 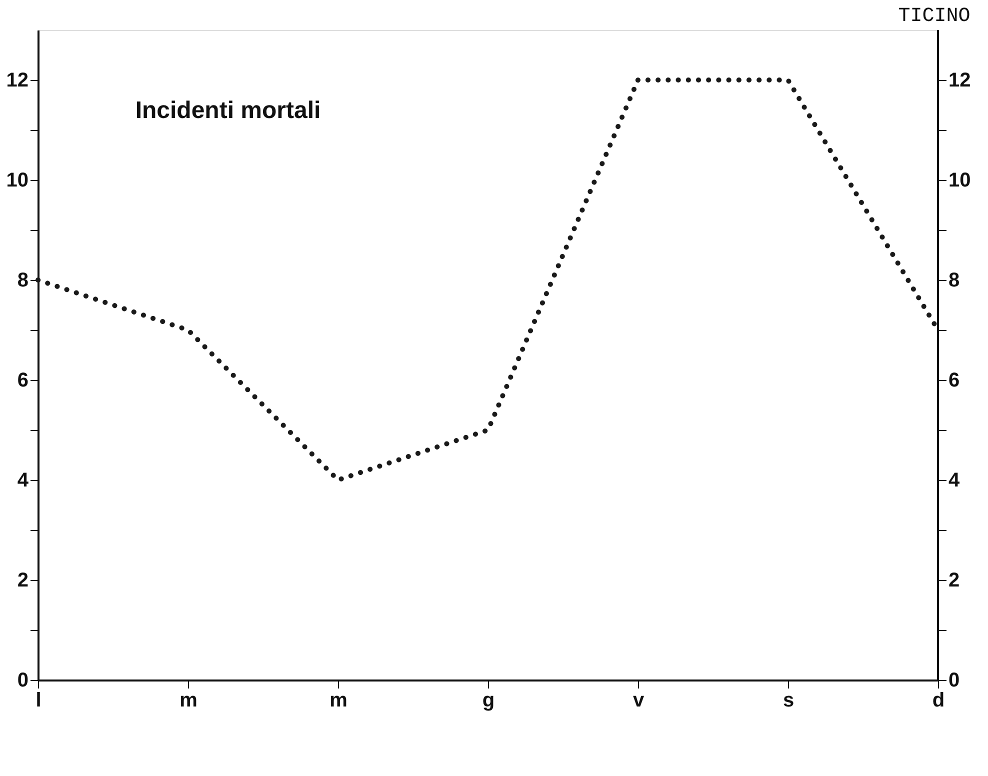 What do you see at coordinates (954, 681) in the screenshot?
I see `y2-tick-label: 0` at bounding box center [954, 681].